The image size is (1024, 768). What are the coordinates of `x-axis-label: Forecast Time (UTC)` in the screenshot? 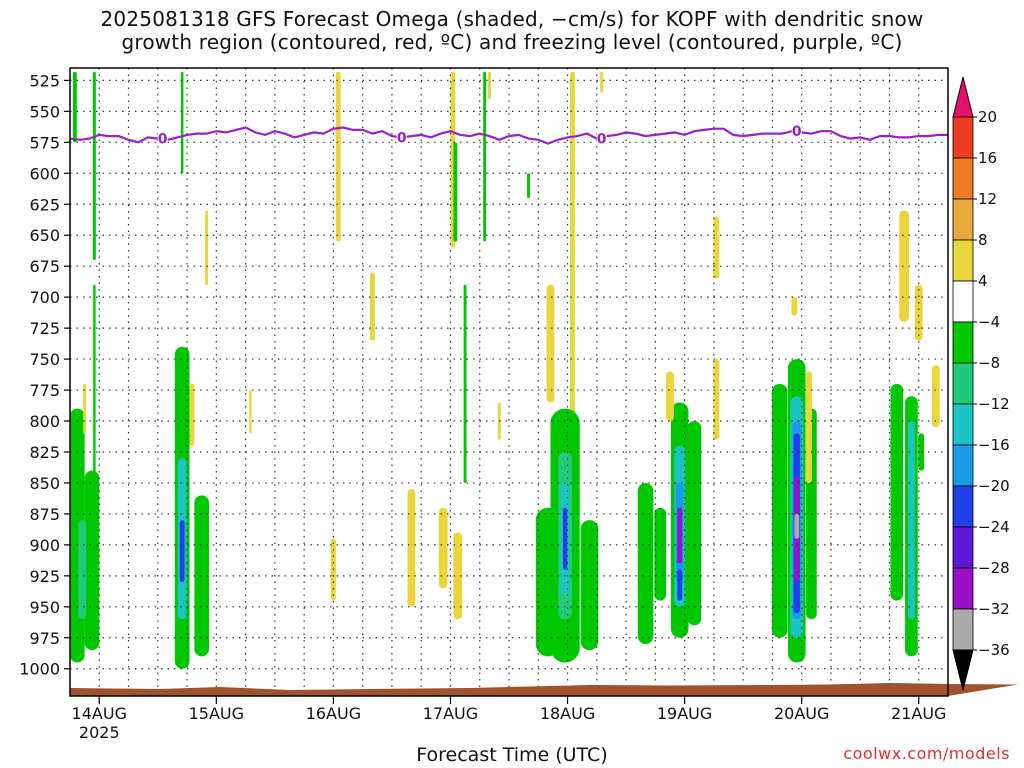 It's located at (512, 755).